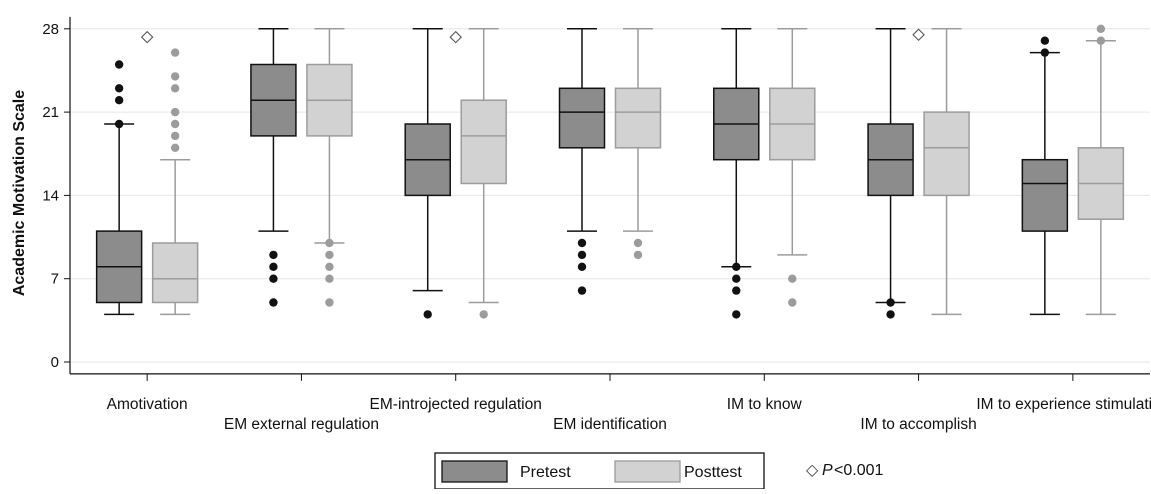  I want to click on legend-label-pretest: Pretest, so click(545, 472).